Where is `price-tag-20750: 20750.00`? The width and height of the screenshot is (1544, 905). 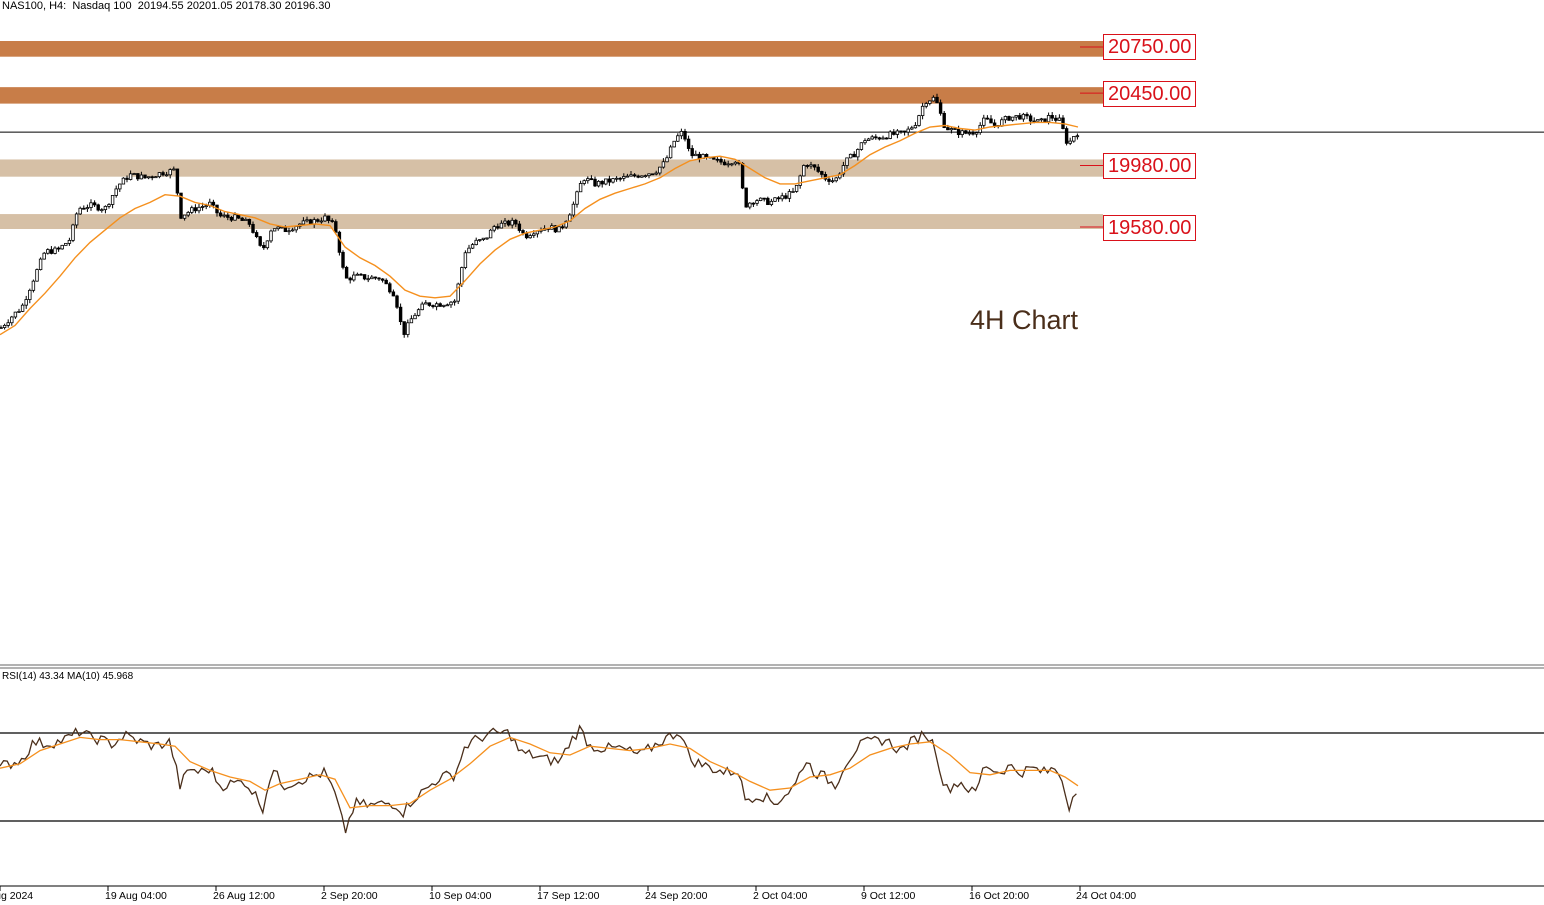 price-tag-20750: 20750.00 is located at coordinates (1150, 47).